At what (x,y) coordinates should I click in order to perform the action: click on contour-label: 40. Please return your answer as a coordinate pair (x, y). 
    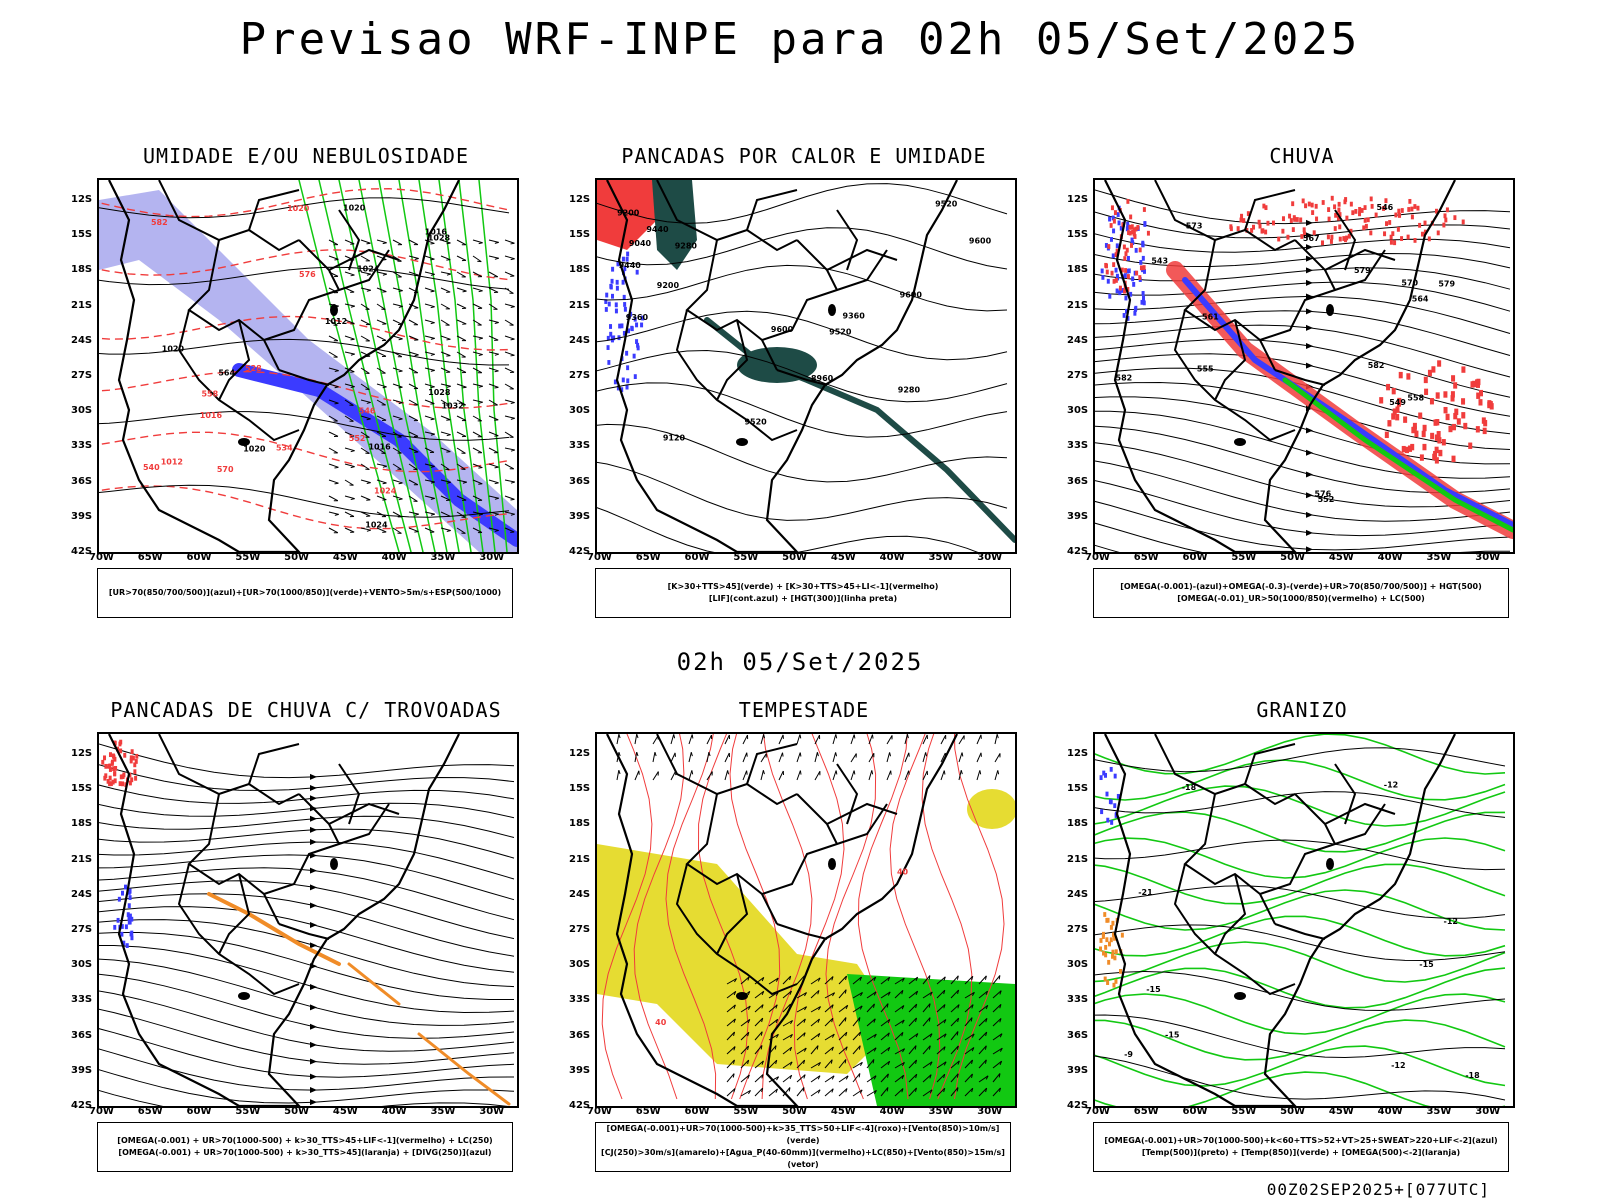
    Looking at the image, I should click on (661, 1022).